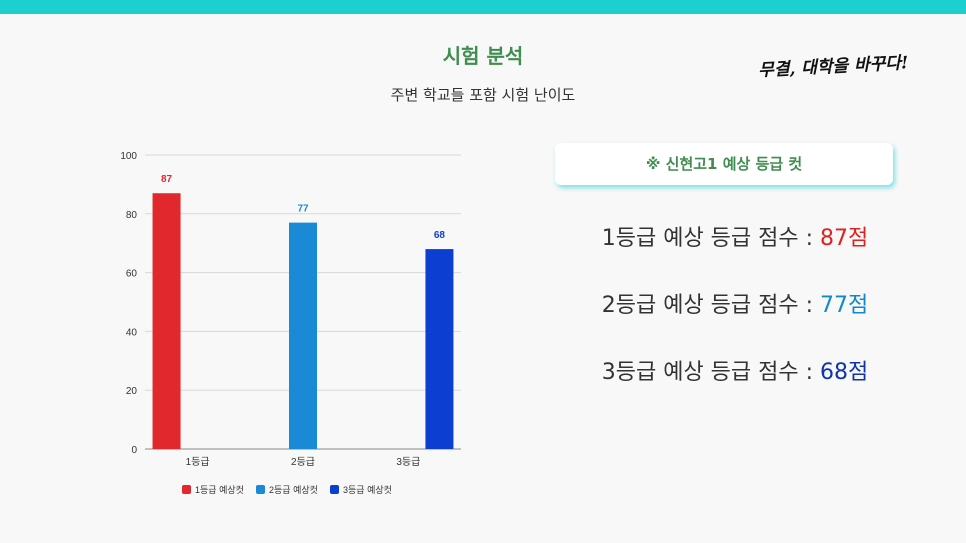 The image size is (966, 543). Describe the element at coordinates (198, 462) in the screenshot. I see `x-tick-label: 1등급` at that location.